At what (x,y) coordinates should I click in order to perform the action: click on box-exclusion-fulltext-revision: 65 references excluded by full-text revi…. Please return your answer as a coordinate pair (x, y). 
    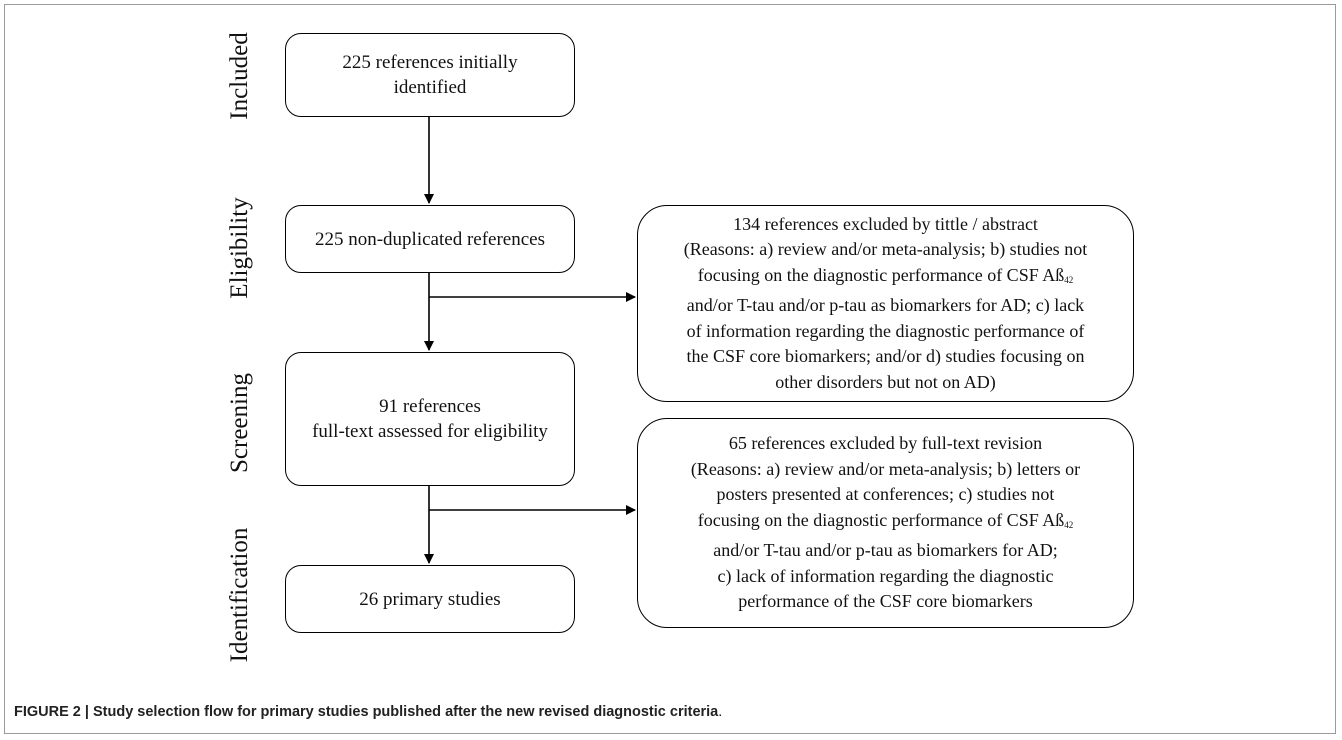
    Looking at the image, I should click on (885, 523).